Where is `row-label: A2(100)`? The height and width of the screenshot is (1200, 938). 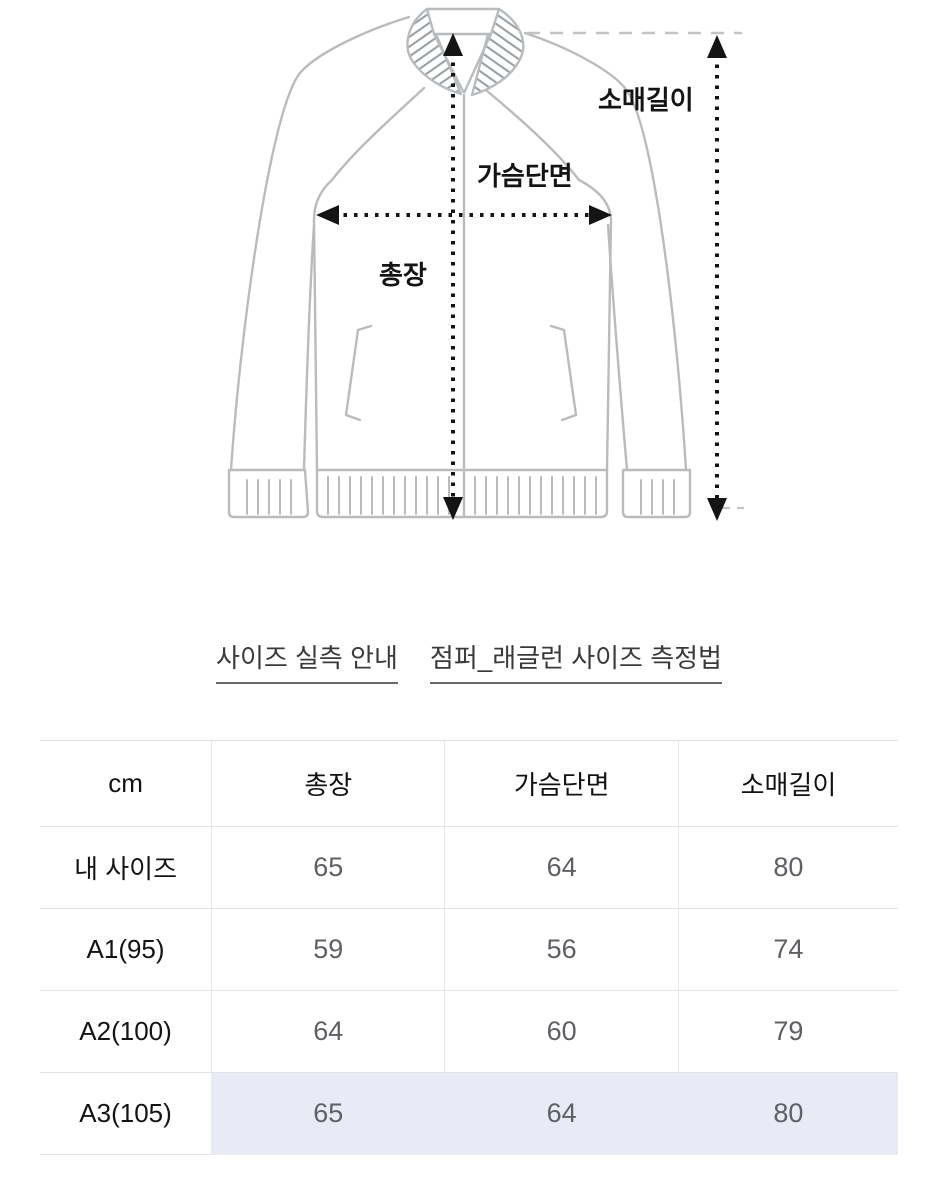
row-label: A2(100) is located at coordinates (126, 1031).